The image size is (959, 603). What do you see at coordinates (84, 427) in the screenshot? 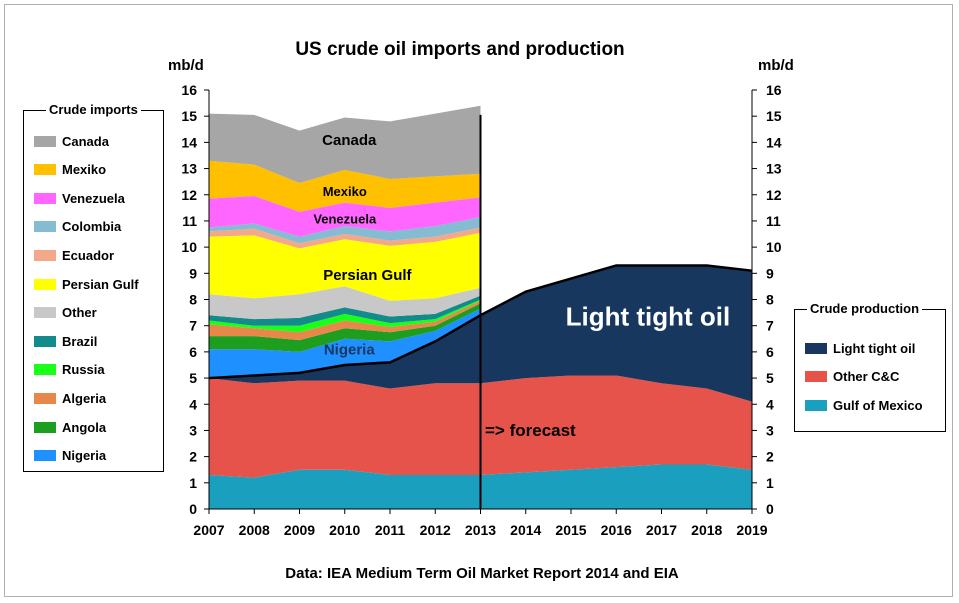
I see `legend-label: Angola` at bounding box center [84, 427].